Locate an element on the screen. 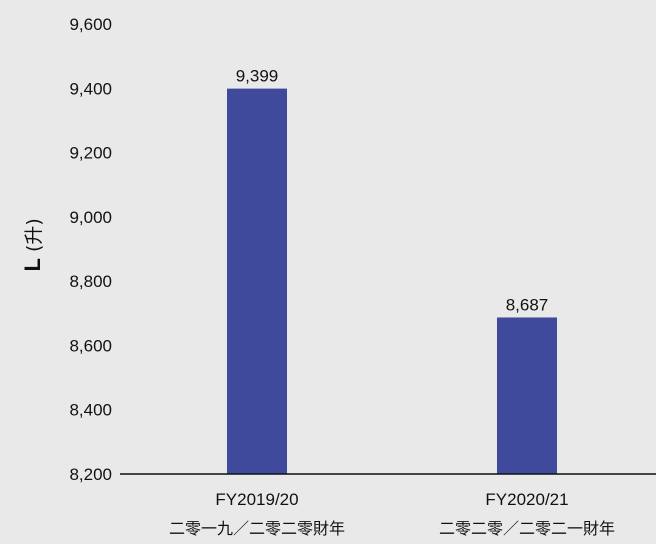  x-tick-labels: FY2019/20 二零一九／二零二零財年 FY2020/21 二零二零／二零二一財年 is located at coordinates (392, 514).